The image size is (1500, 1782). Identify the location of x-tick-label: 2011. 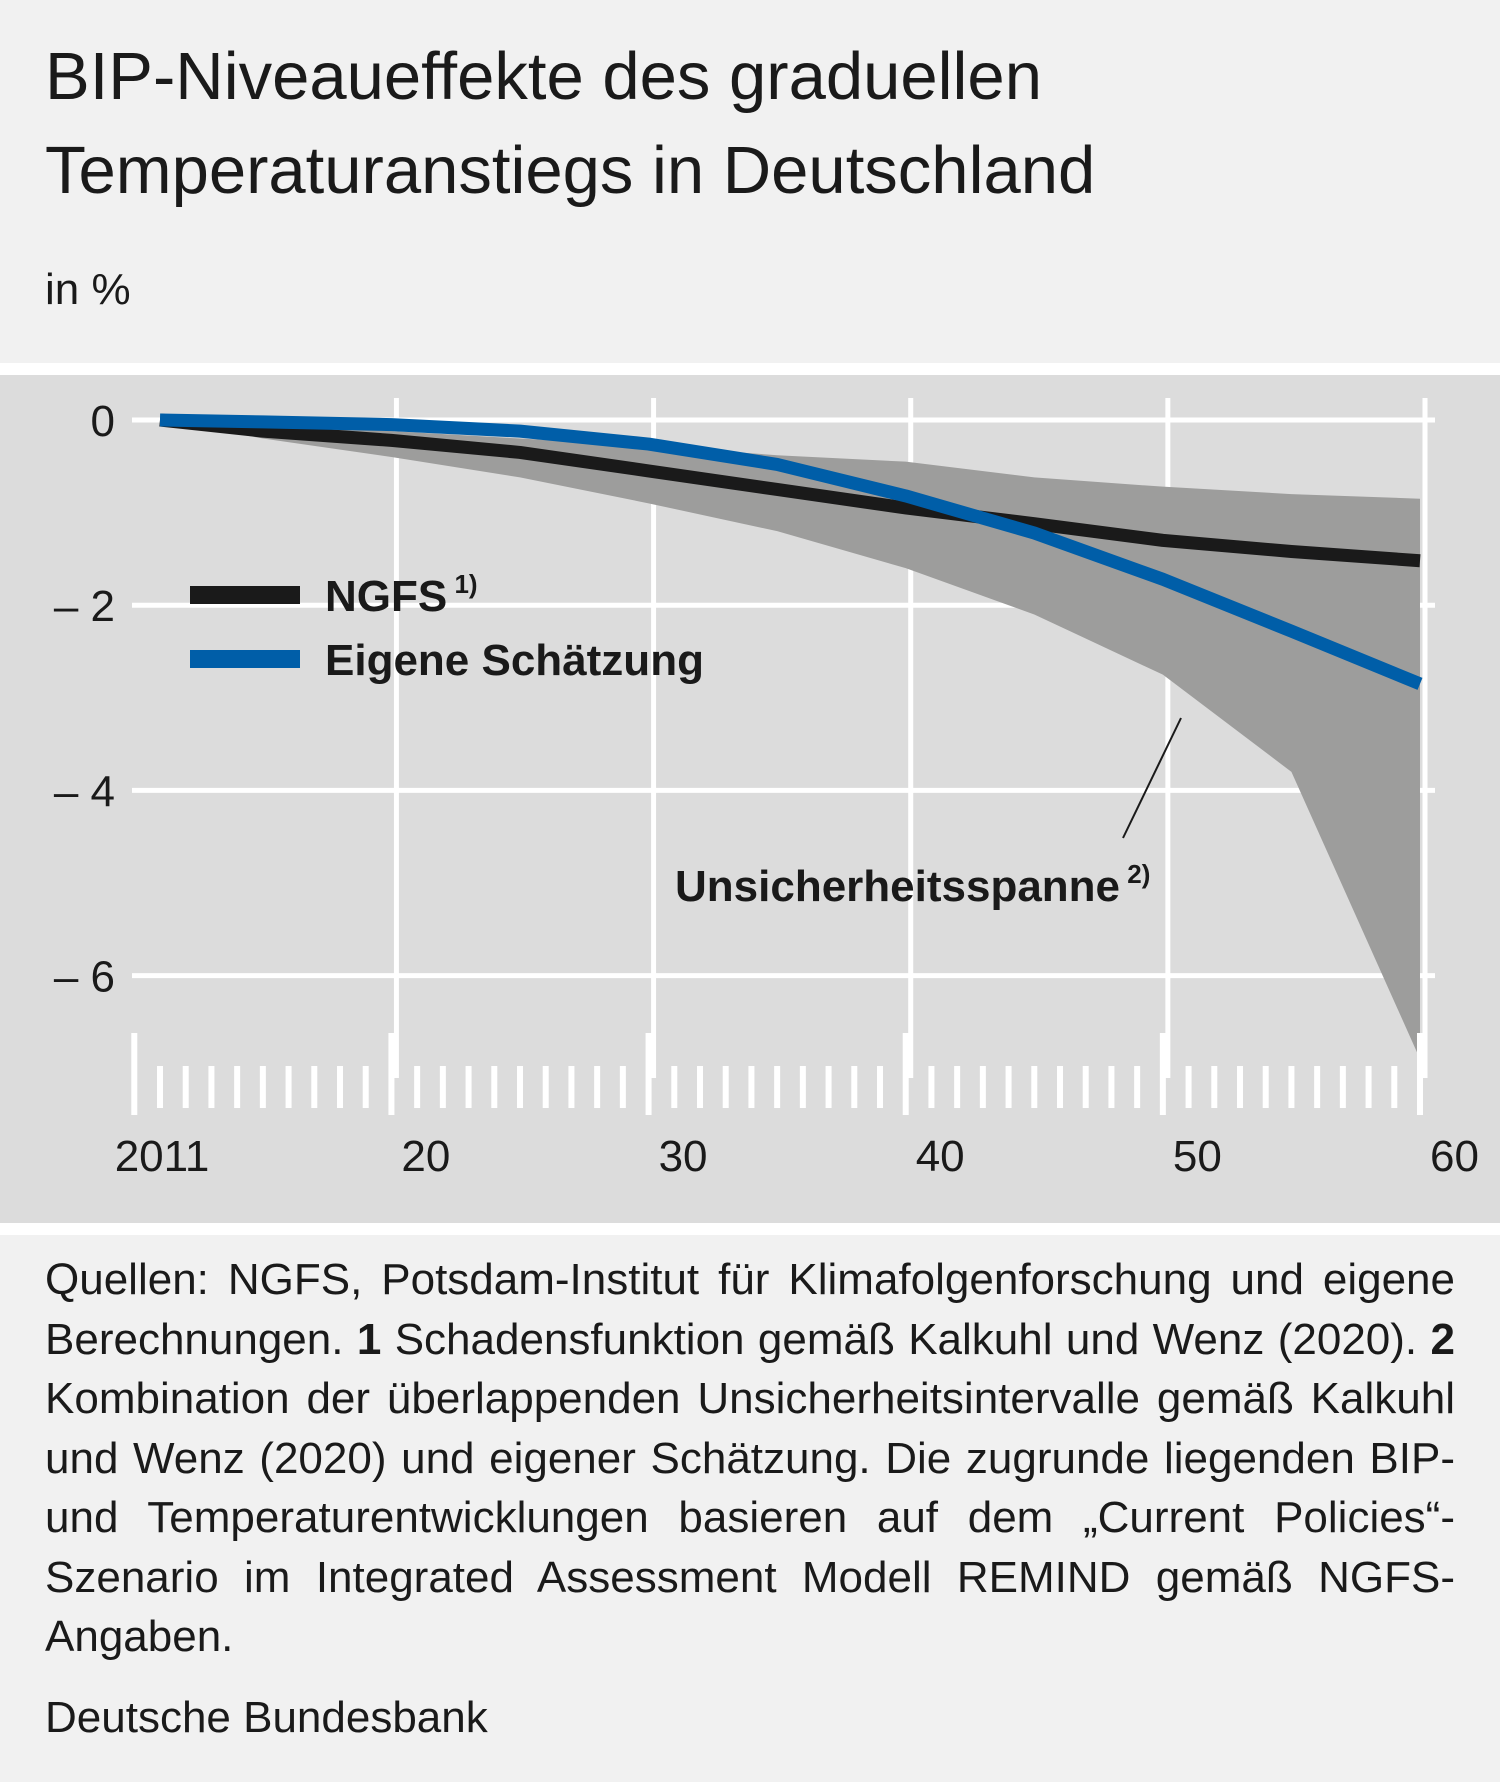
(162, 1156).